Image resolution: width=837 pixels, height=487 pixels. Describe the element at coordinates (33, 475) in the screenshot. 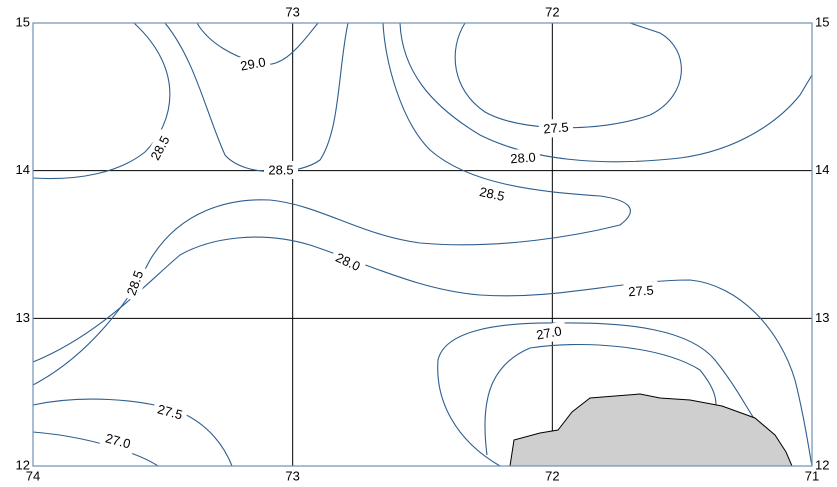

I see `x-tick-label: 74` at that location.